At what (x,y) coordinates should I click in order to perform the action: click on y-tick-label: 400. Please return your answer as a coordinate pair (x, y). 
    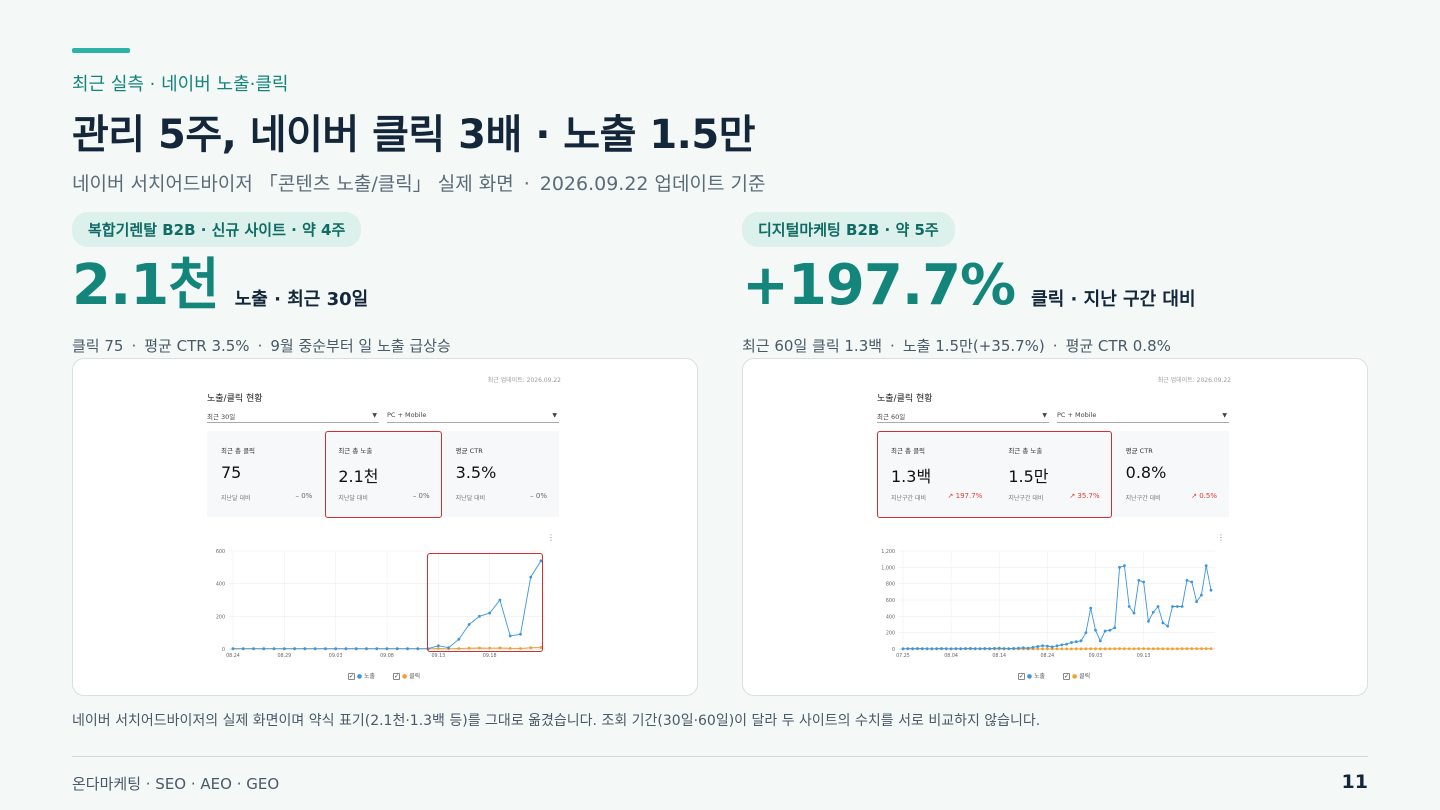
    Looking at the image, I should click on (890, 617).